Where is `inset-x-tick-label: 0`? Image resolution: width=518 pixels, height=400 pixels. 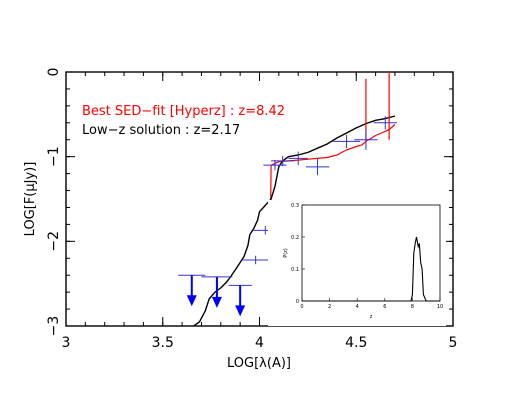
inset-x-tick-label: 0 is located at coordinates (301, 307).